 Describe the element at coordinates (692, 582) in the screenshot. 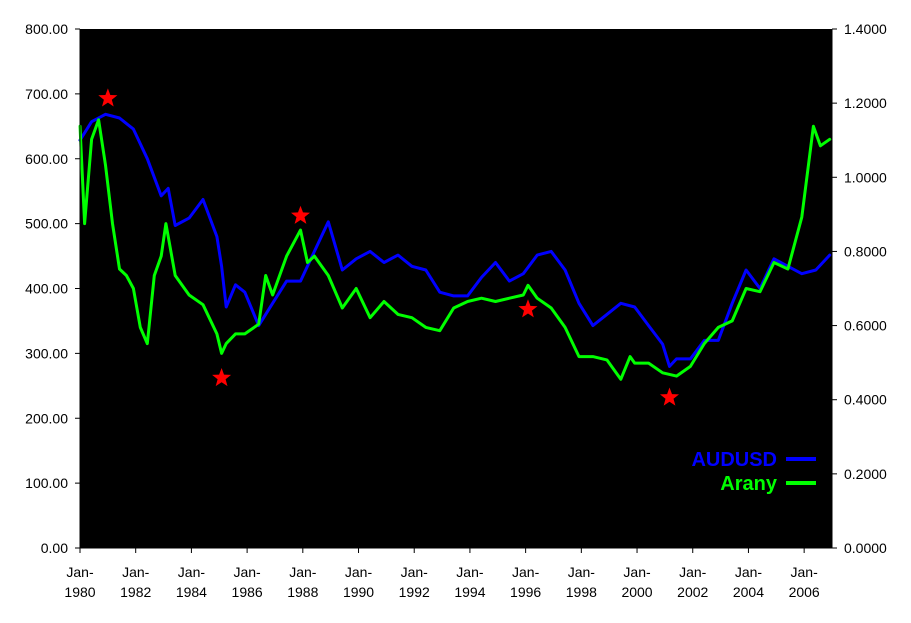

I see `x-tick-label: Jan-2002` at that location.